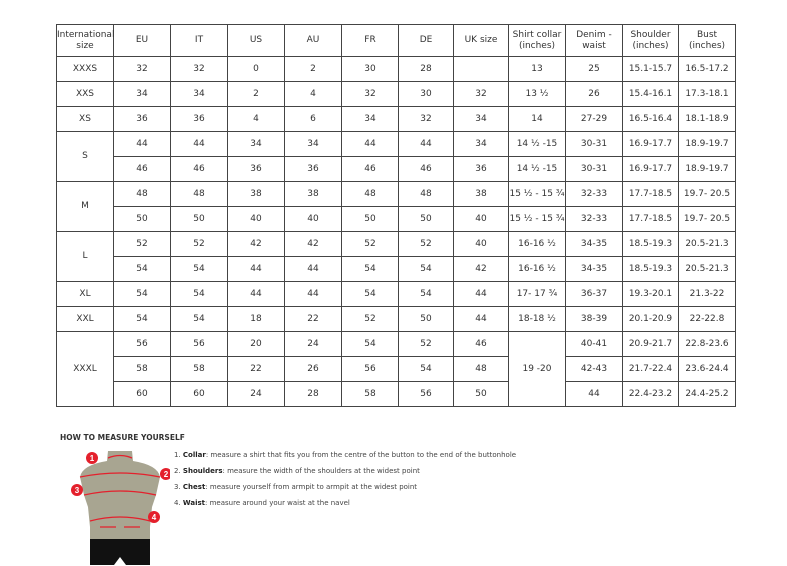  I want to click on us-cell: 4, so click(256, 119).